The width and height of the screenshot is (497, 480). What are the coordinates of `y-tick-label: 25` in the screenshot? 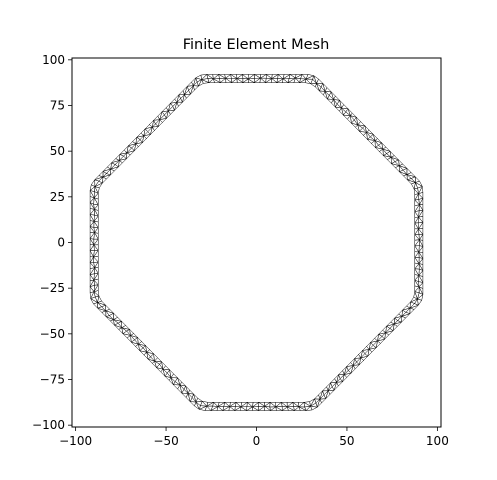 It's located at (57, 197).